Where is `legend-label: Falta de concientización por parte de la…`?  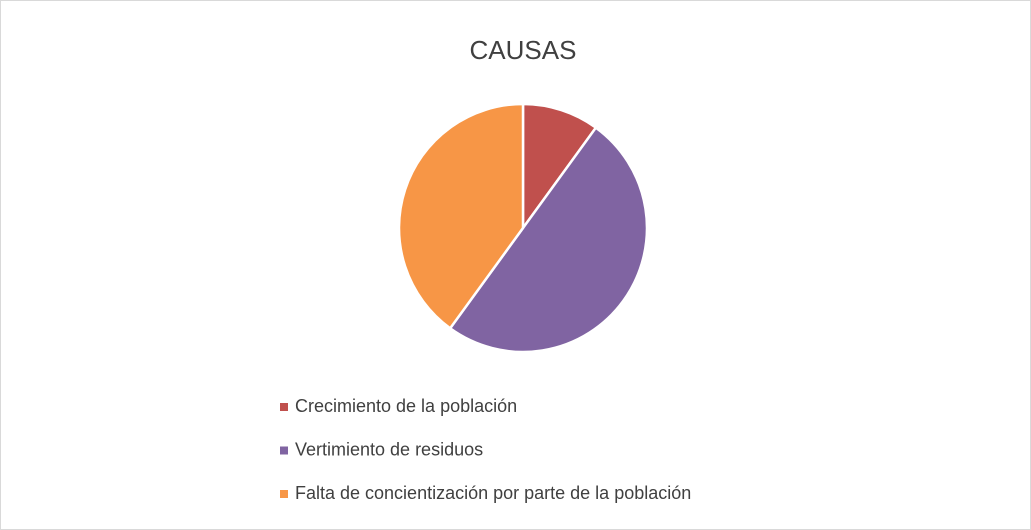
legend-label: Falta de concientización por parte de la… is located at coordinates (493, 493).